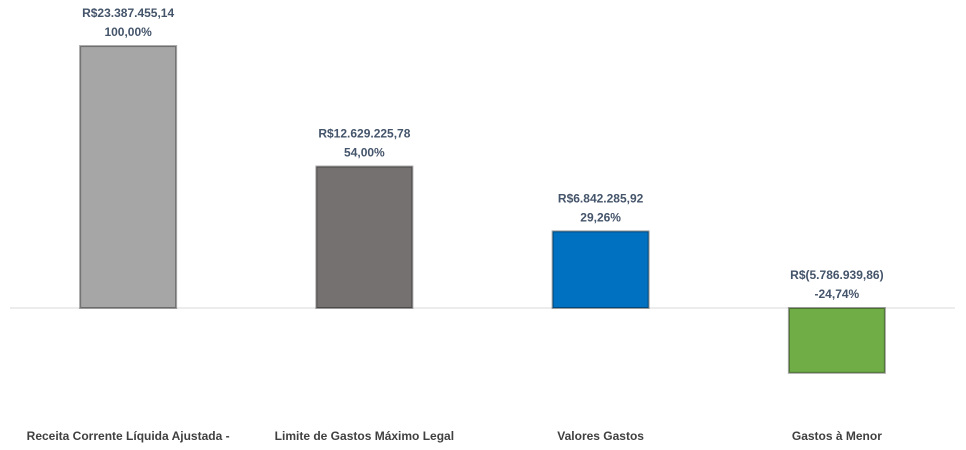 The image size is (966, 450). What do you see at coordinates (128, 13) in the screenshot?
I see `value-label: R$23.387.455,14` at bounding box center [128, 13].